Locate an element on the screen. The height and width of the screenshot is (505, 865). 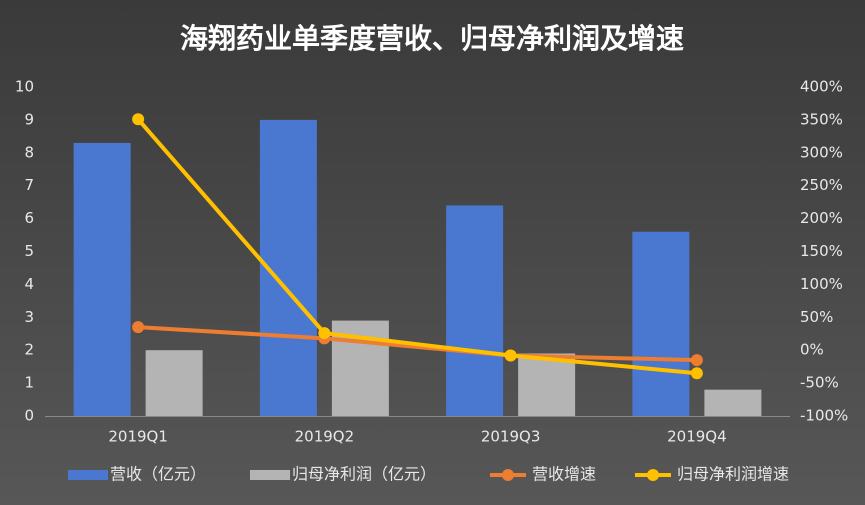
y2-tick-label: 400% is located at coordinates (821, 87).